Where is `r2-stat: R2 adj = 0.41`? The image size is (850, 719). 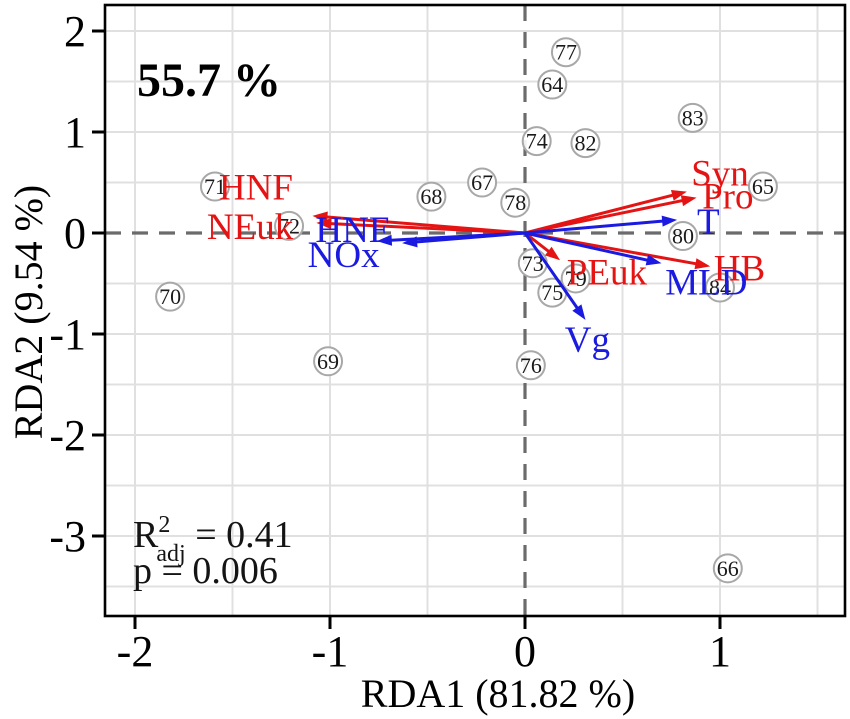
r2-stat: R2 adj = 0.41 is located at coordinates (213, 539).